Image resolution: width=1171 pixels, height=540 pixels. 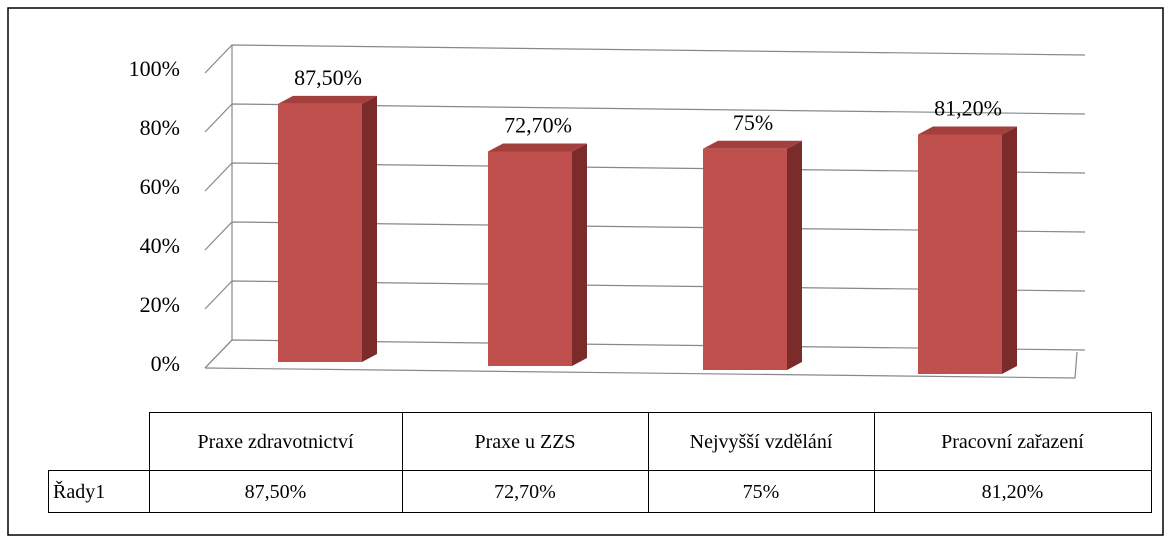 I want to click on category-cell: Nejvyšší vzdělání, so click(x=761, y=441).